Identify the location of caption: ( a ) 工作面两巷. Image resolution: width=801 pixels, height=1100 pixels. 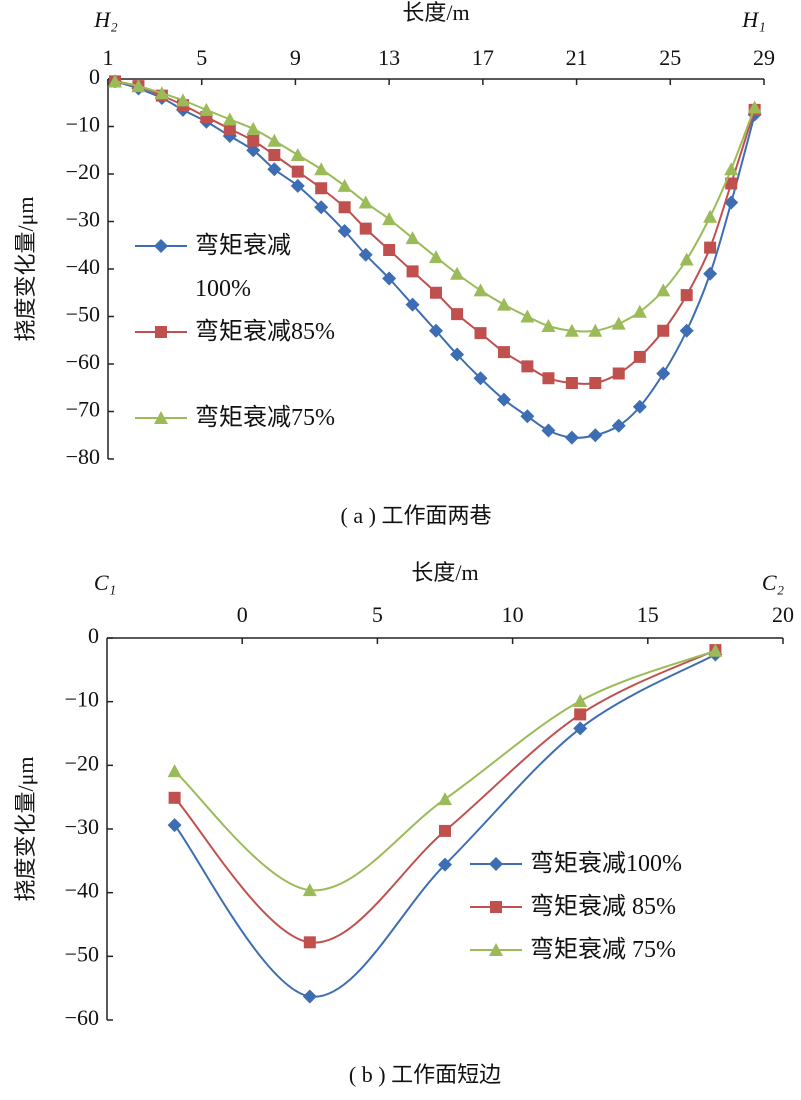
(416, 515).